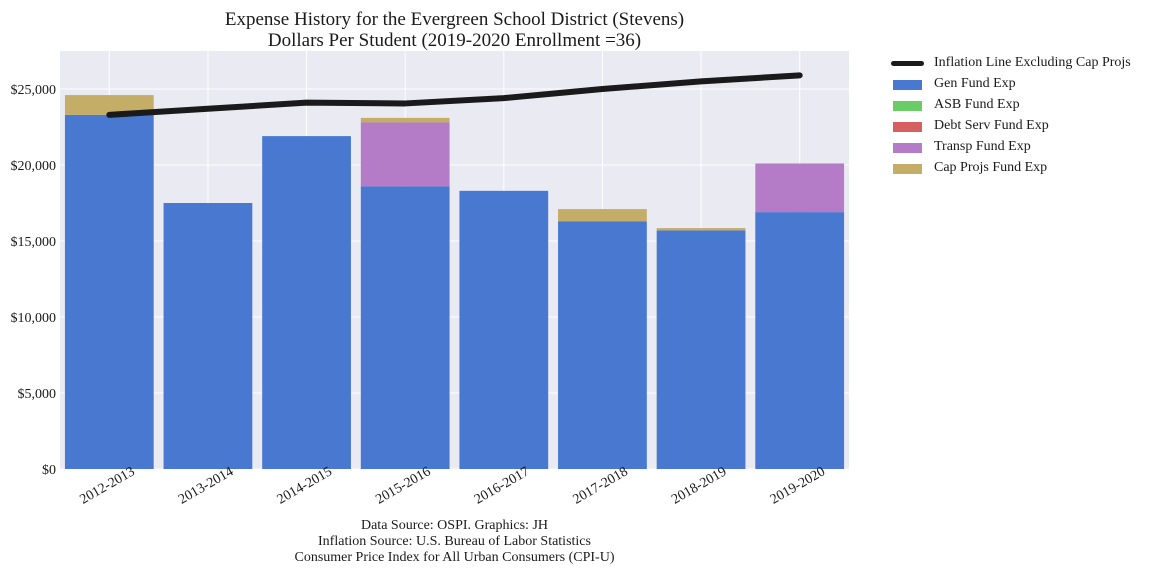 The height and width of the screenshot is (576, 1152). I want to click on x-tick-label: 2013-2014, so click(206, 485).